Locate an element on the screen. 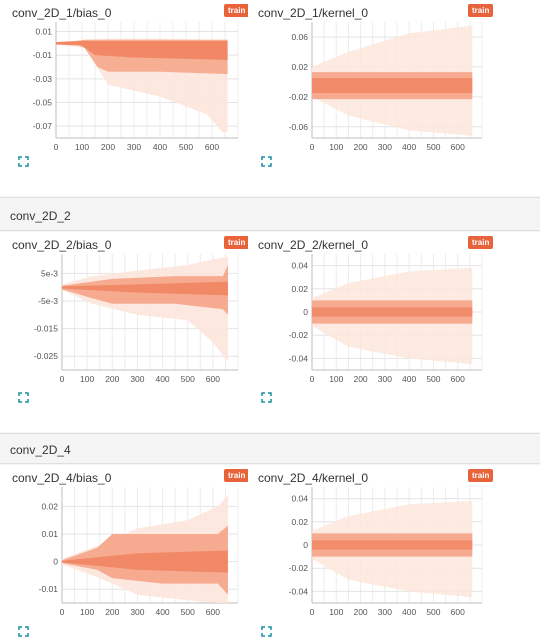  histogram-chart: 0.06 0.02 -0.02 -0.060 100 200 300 400 500 600 is located at coordinates (394, 80).